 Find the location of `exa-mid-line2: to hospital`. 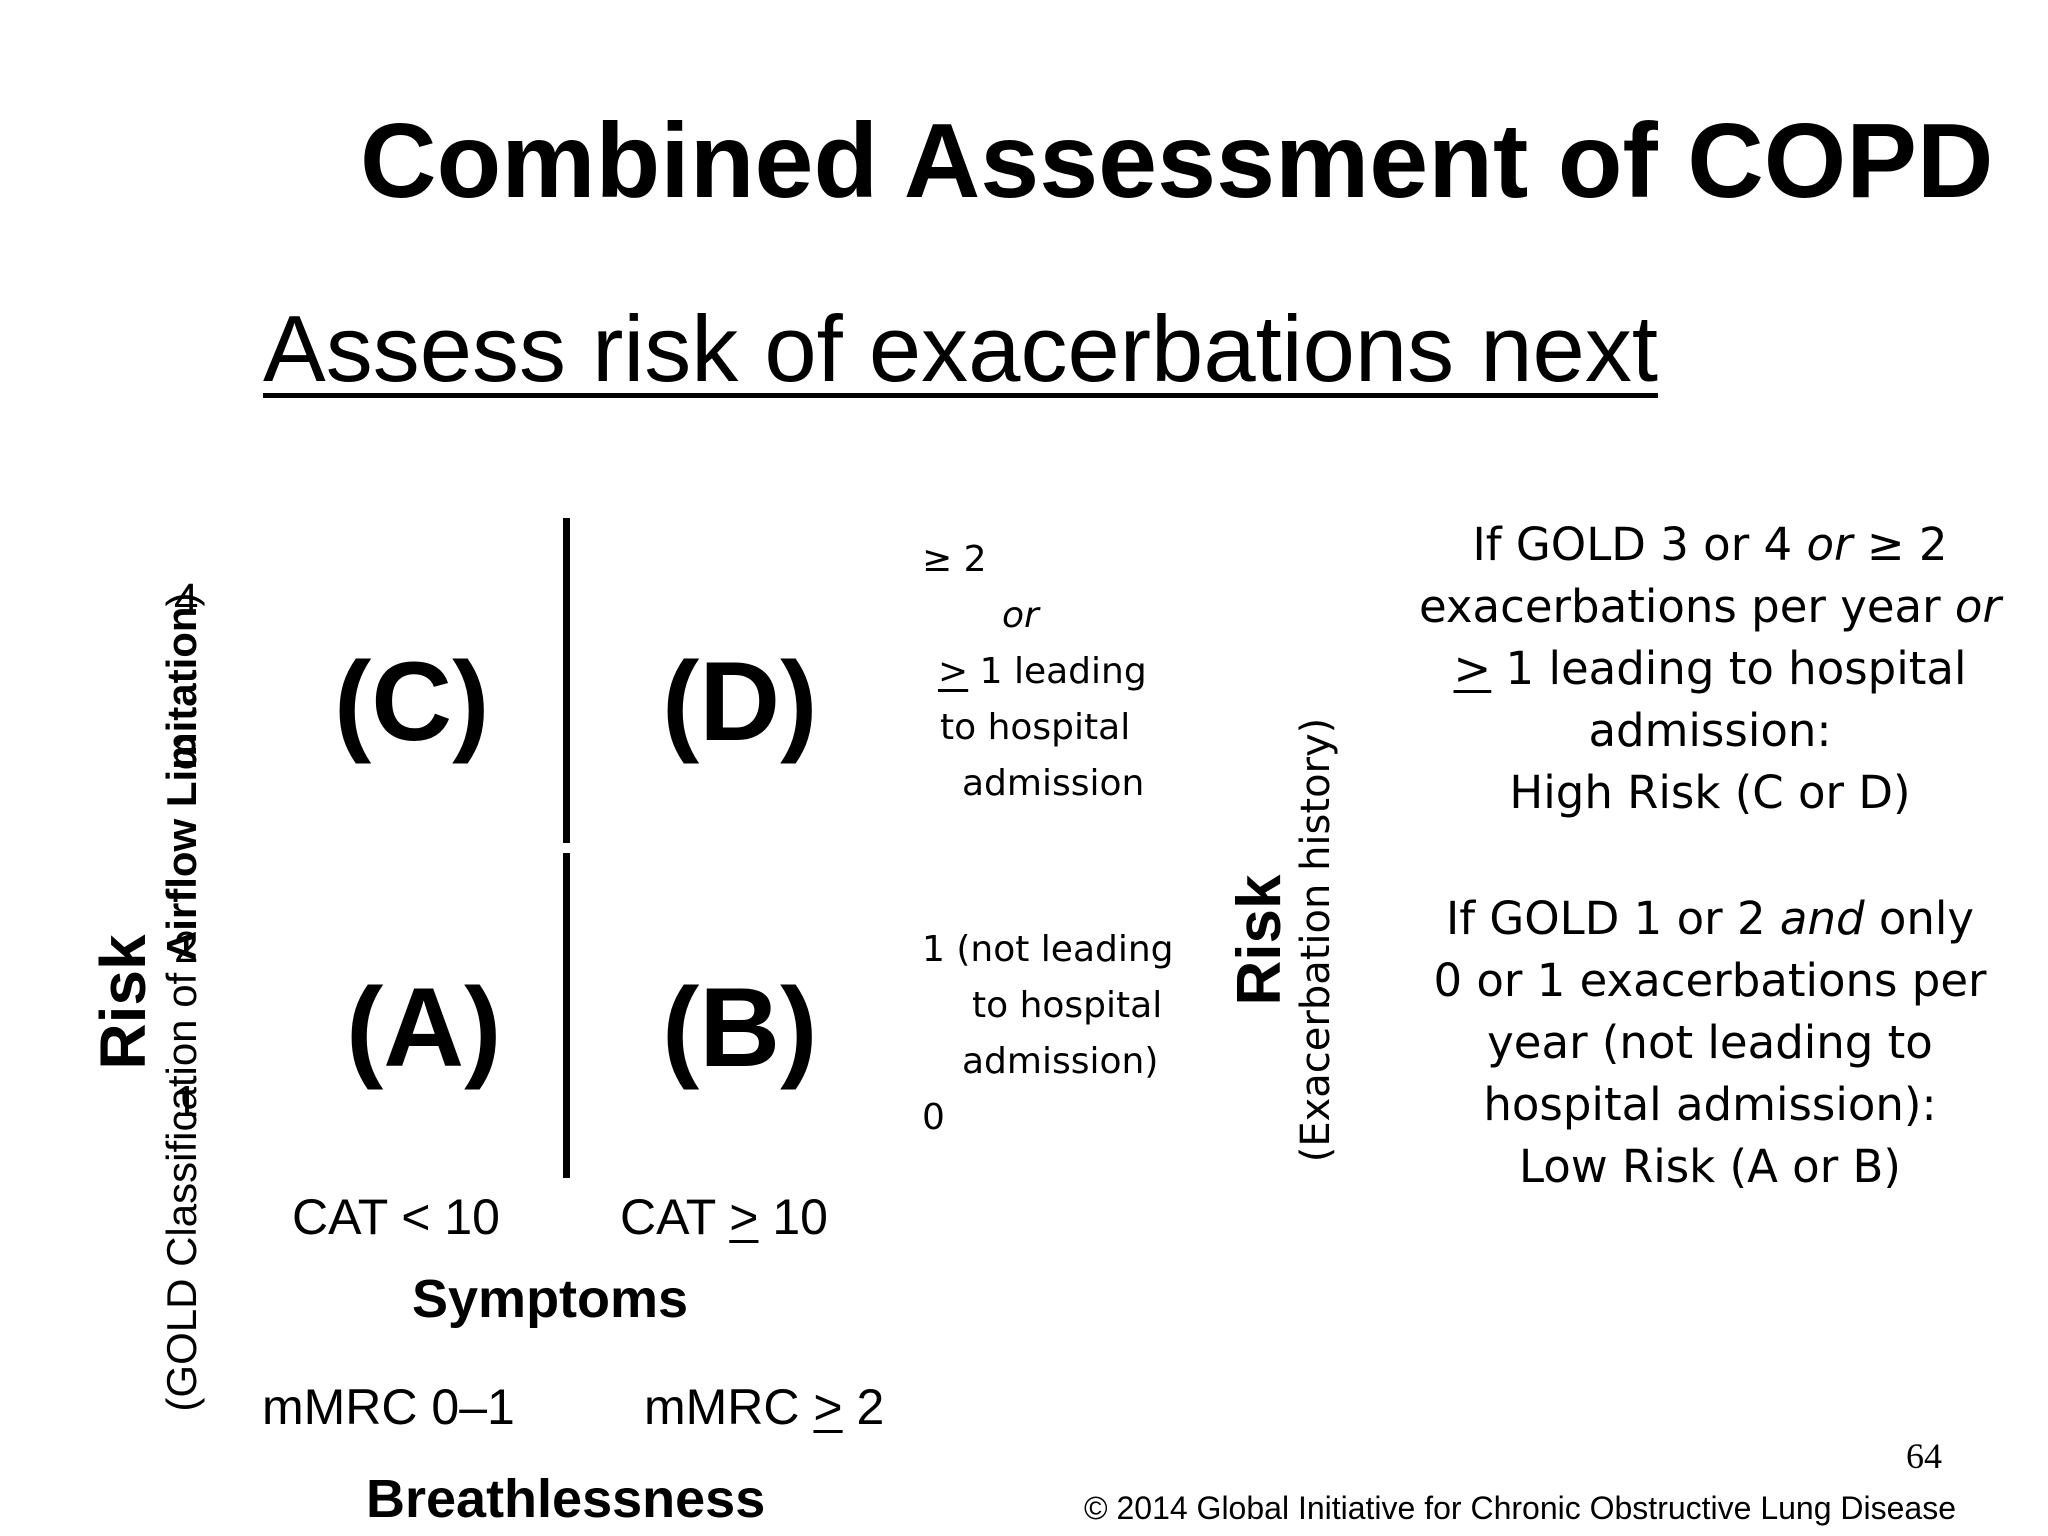

exa-mid-line2: to hospital is located at coordinates (1067, 1005).